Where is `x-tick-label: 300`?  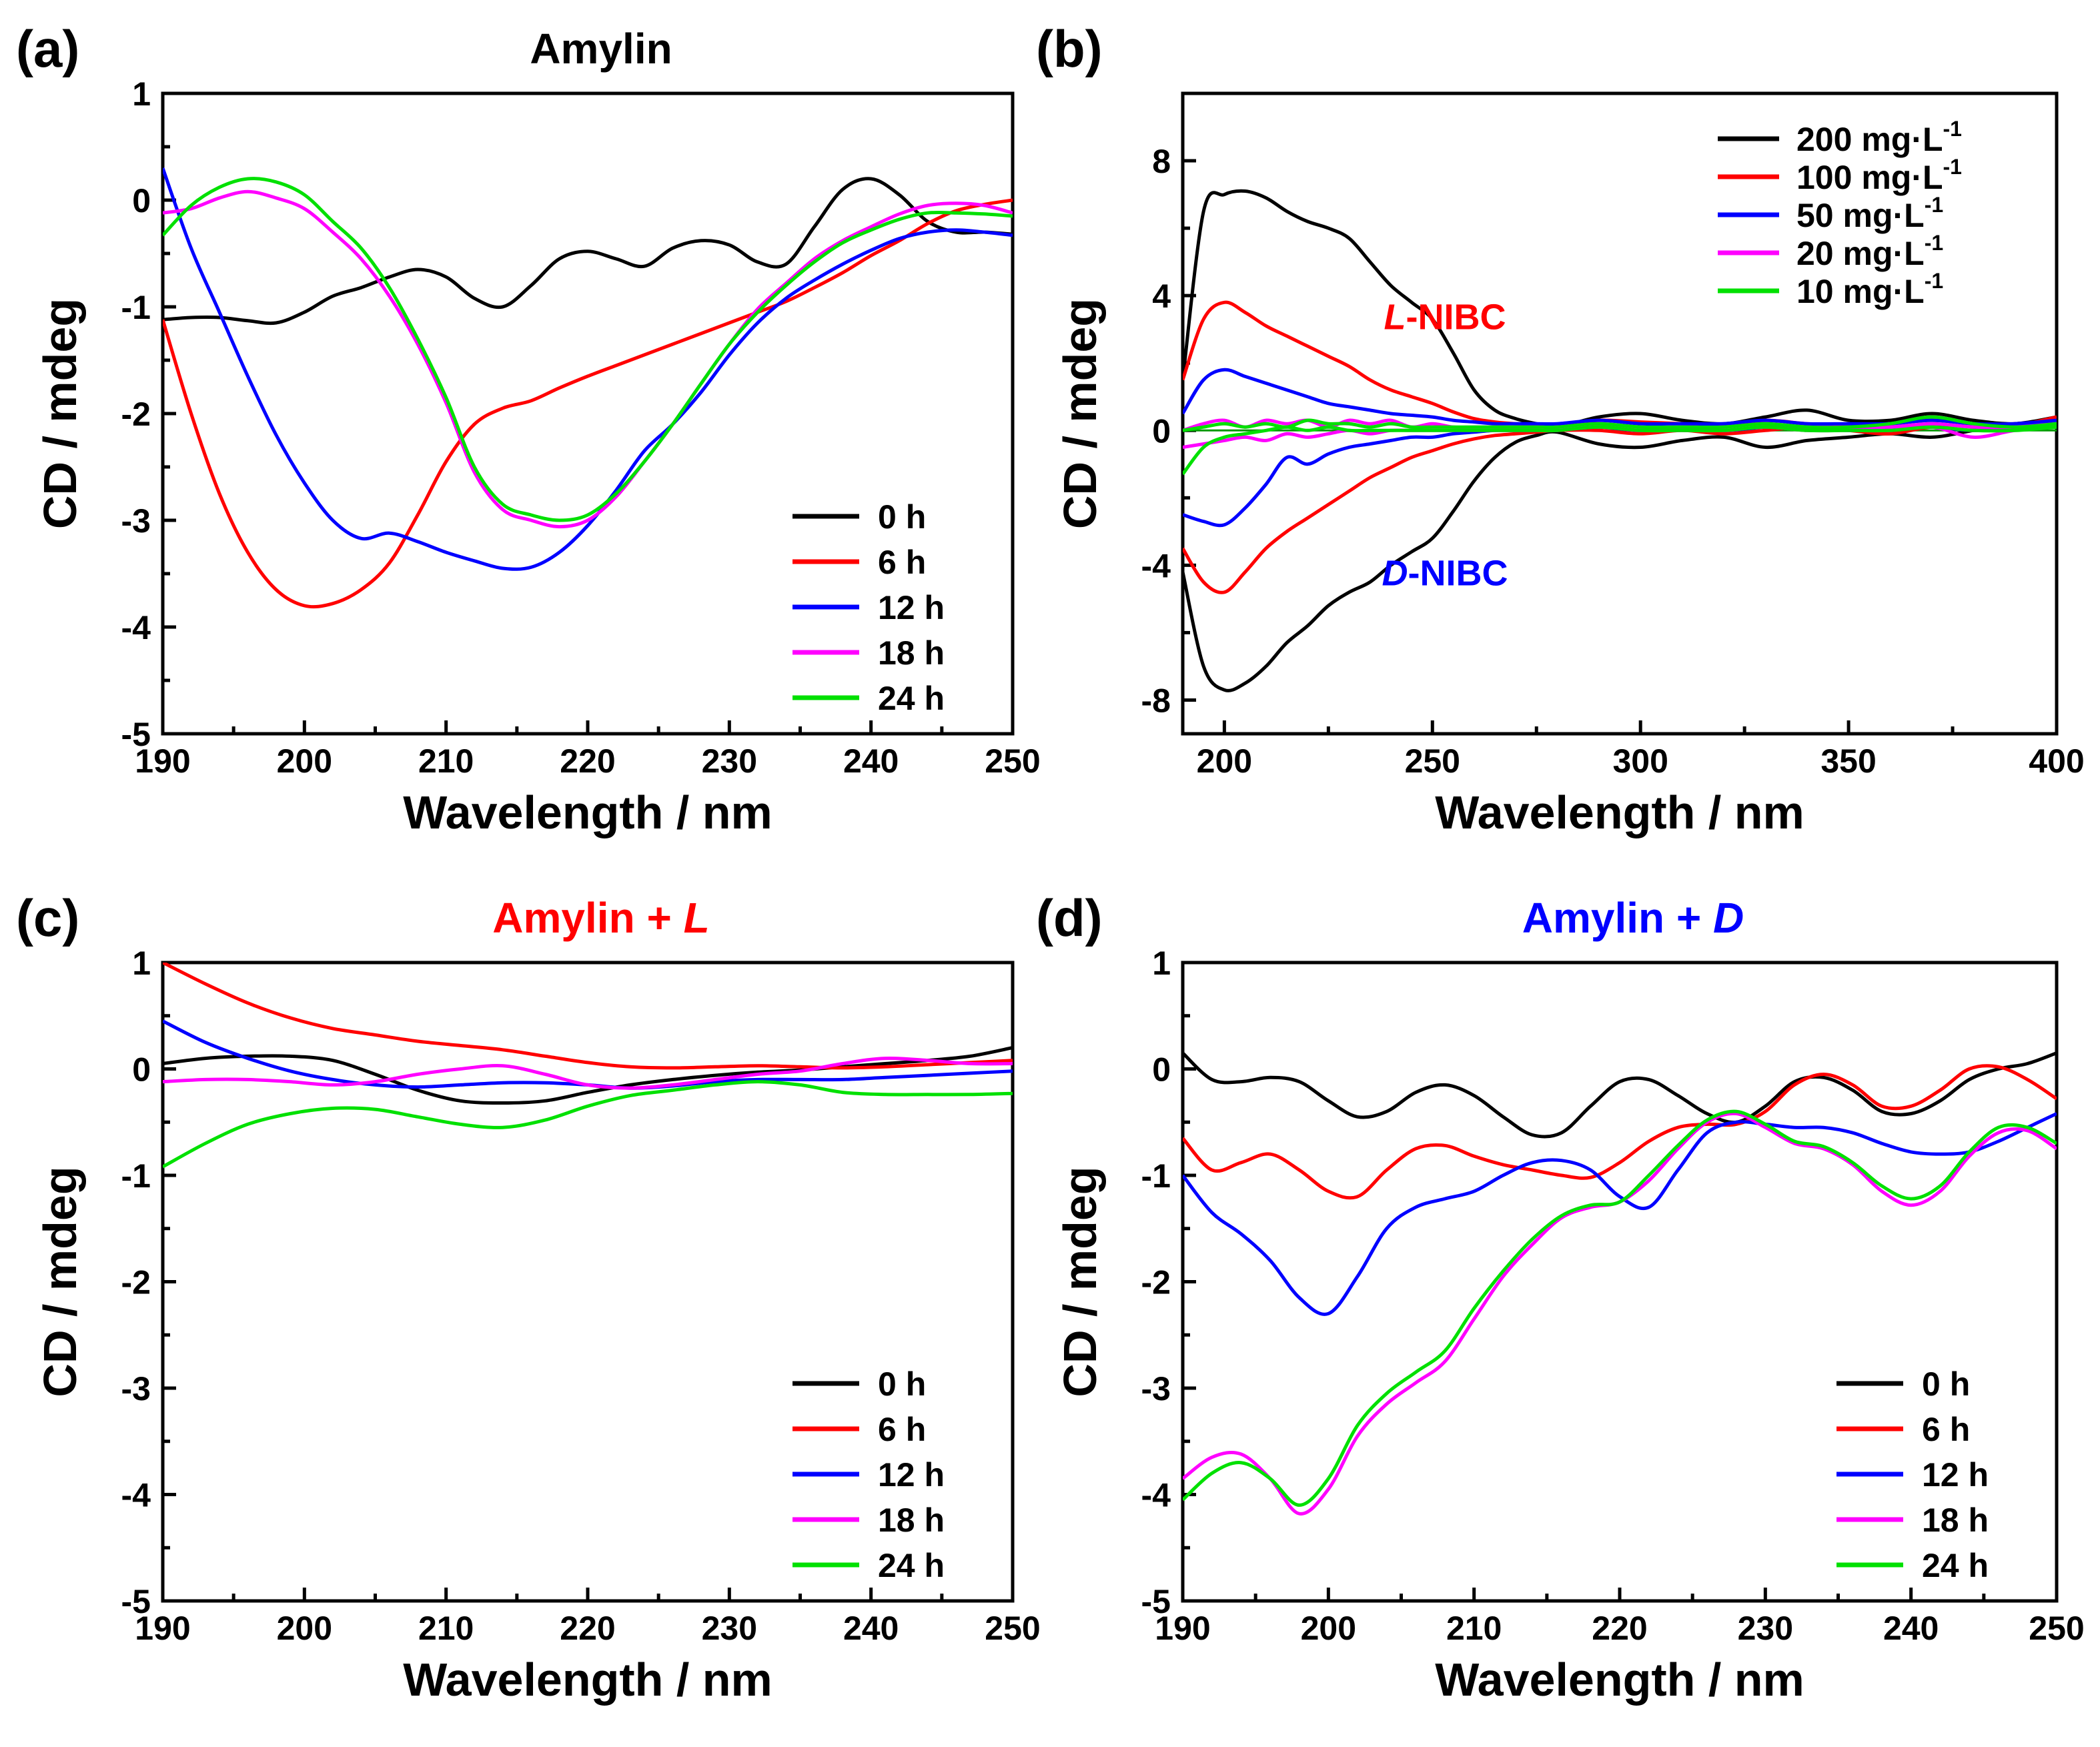 x-tick-label: 300 is located at coordinates (1640, 761).